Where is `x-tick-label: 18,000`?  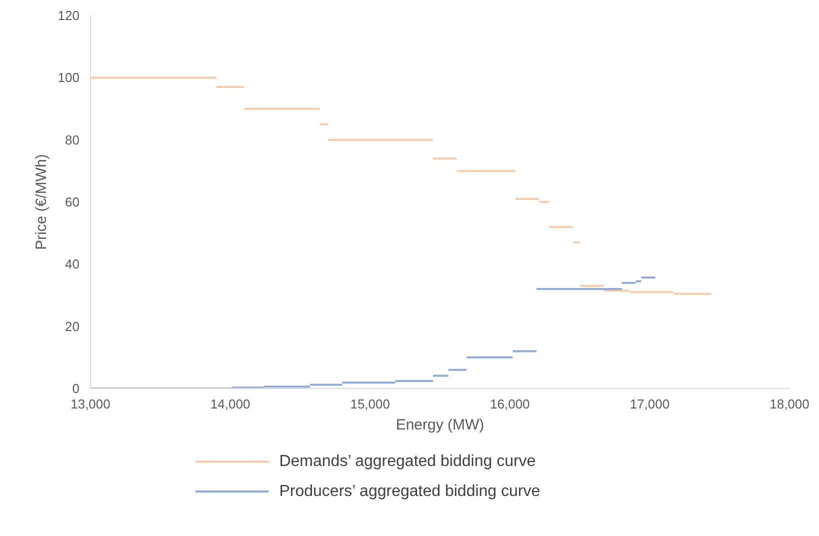 x-tick-label: 18,000 is located at coordinates (790, 404).